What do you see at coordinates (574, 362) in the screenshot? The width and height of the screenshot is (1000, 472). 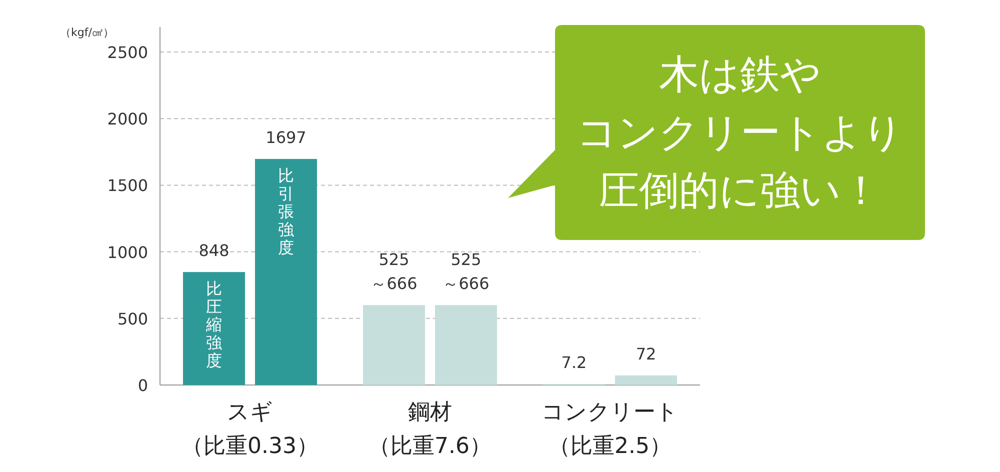 I see `data-label: 7.2` at bounding box center [574, 362].